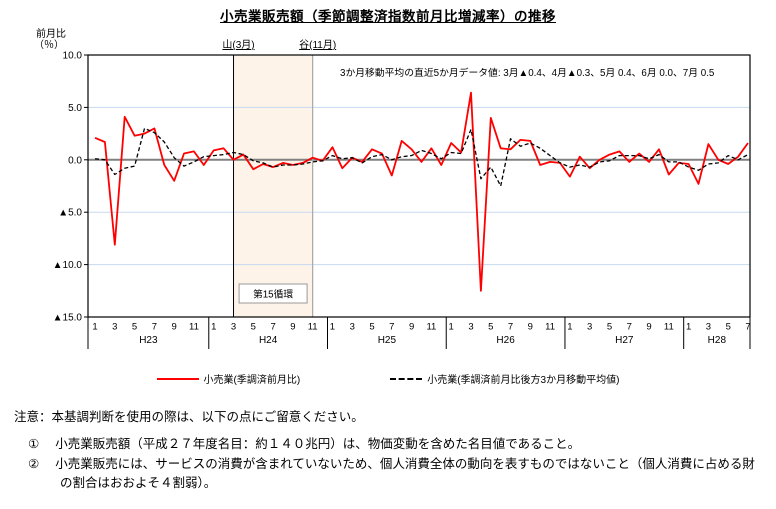  I want to click on y-tick-label: ▲5.0, so click(70, 213).